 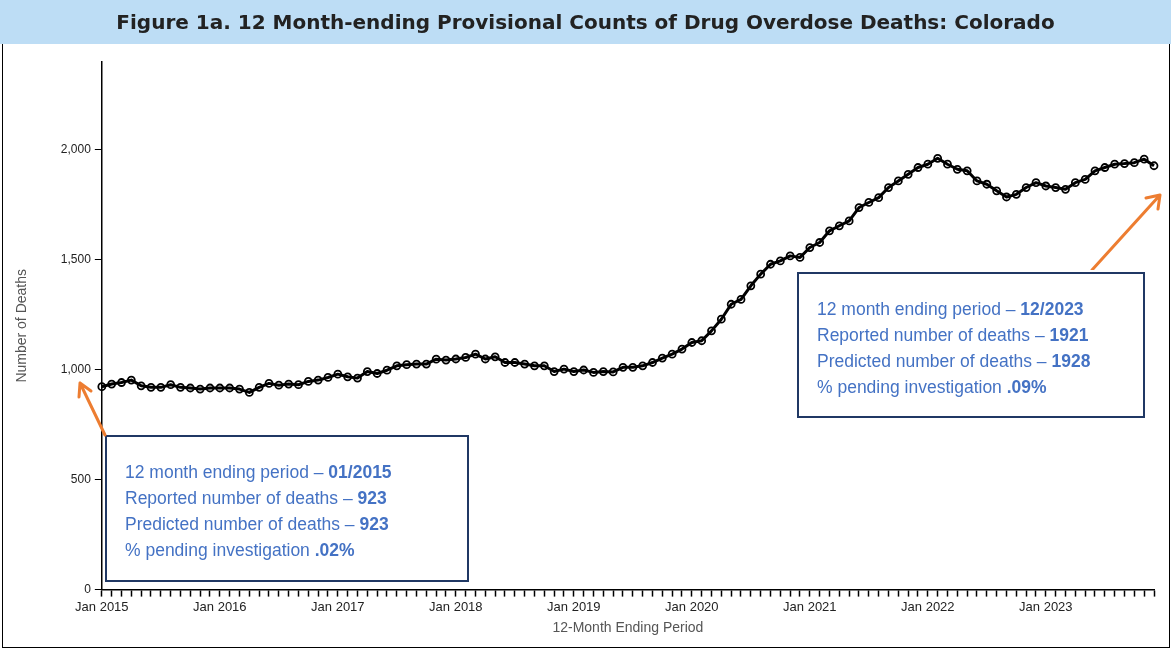 What do you see at coordinates (21, 326) in the screenshot?
I see `y-axis-title: Number of Deaths` at bounding box center [21, 326].